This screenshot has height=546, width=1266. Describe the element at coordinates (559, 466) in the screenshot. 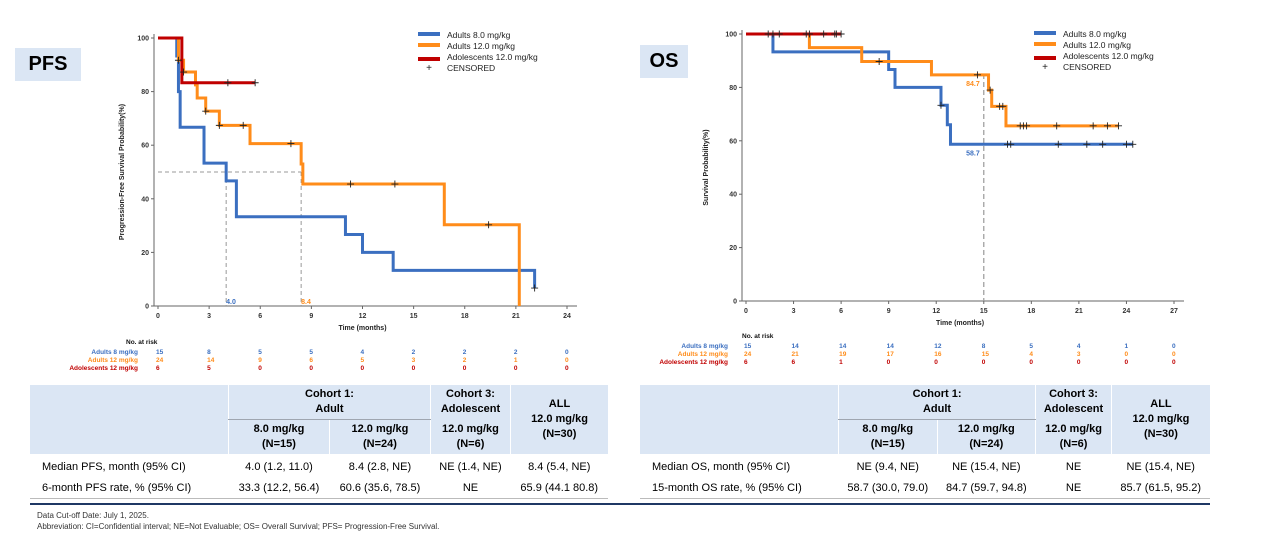

I see `cell: 8.4 (5.4, NE)` at that location.